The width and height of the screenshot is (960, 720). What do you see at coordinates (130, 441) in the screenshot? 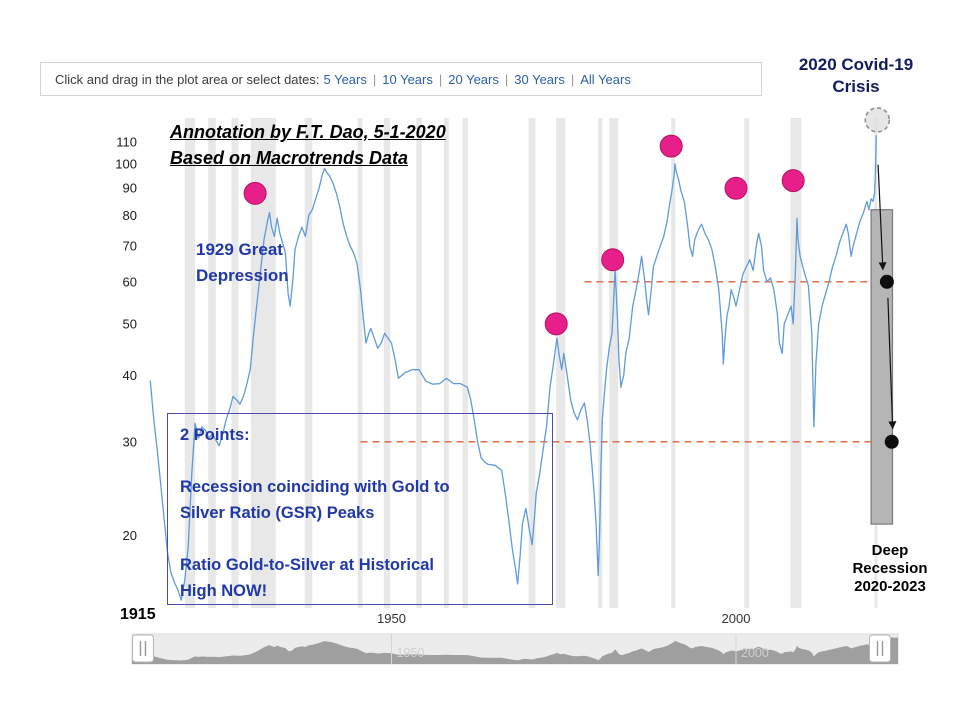
I see `y-axis-tick-label: 30` at bounding box center [130, 441].